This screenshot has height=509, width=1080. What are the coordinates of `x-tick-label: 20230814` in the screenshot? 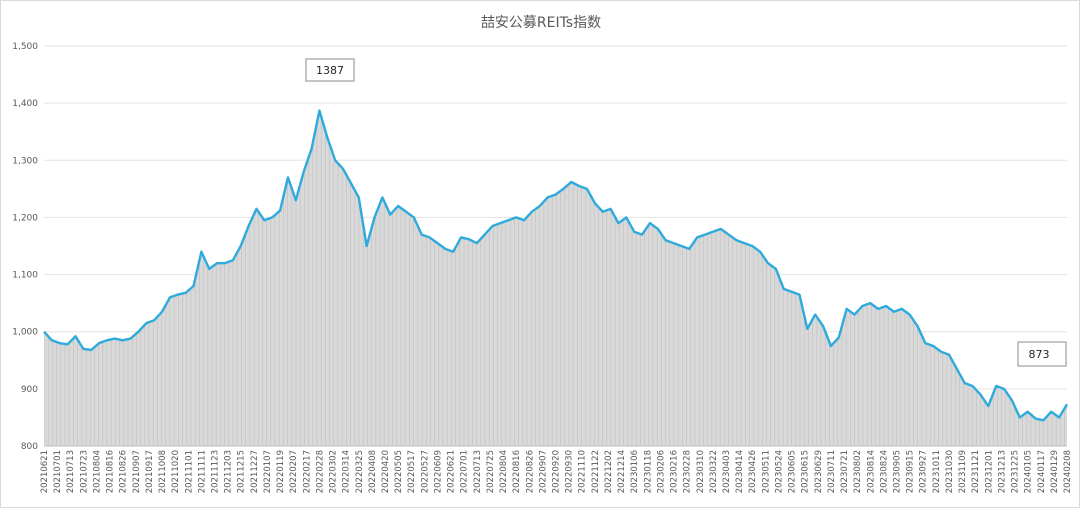 It's located at (871, 471).